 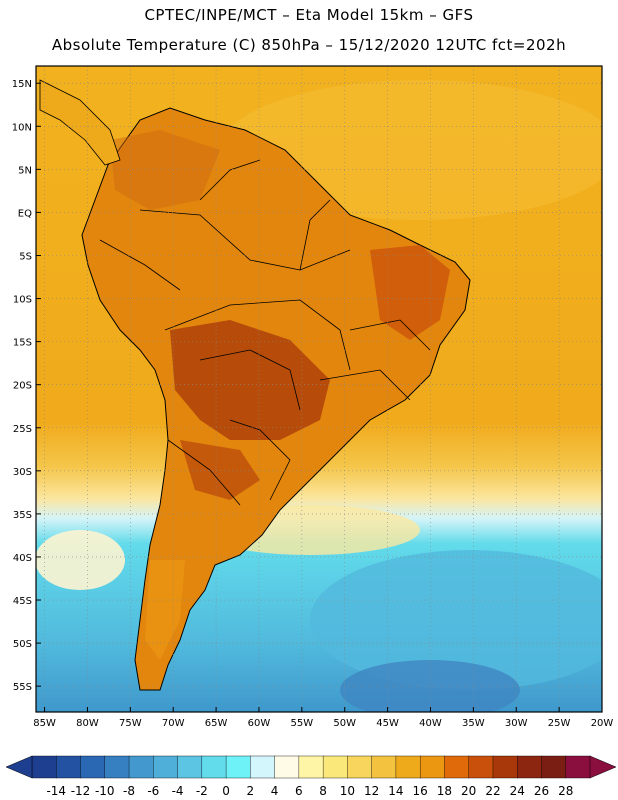 What do you see at coordinates (516, 723) in the screenshot?
I see `lon-label: 30W` at bounding box center [516, 723].